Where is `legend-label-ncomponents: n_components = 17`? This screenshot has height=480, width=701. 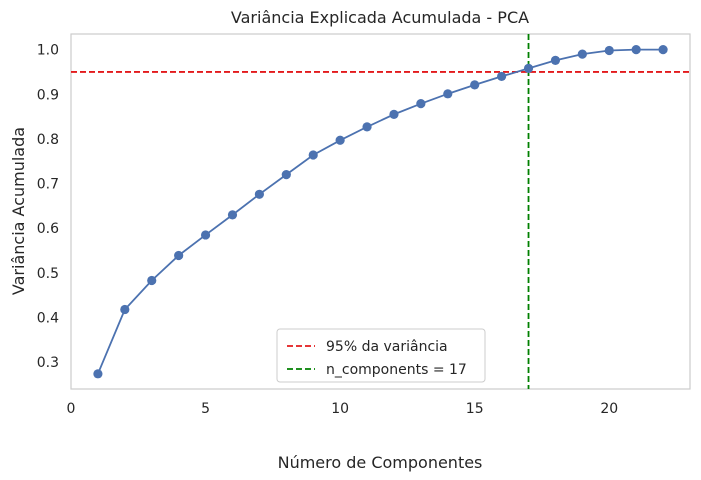 legend-label-ncomponents: n_components = 17 is located at coordinates (396, 370).